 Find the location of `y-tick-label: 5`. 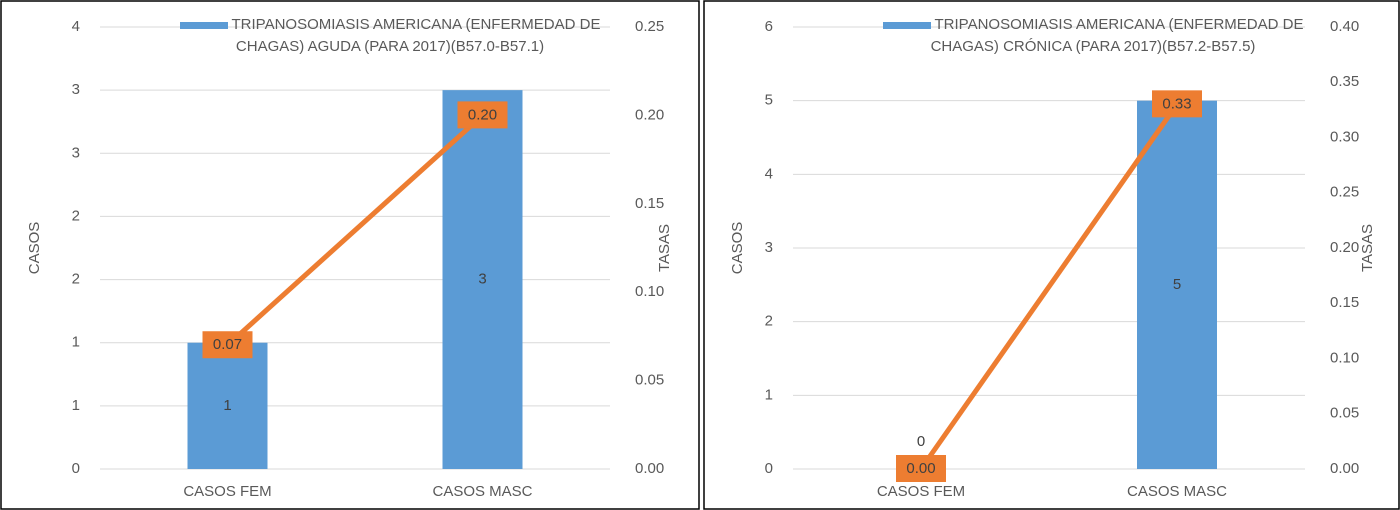

y-tick-label: 5 is located at coordinates (769, 100).